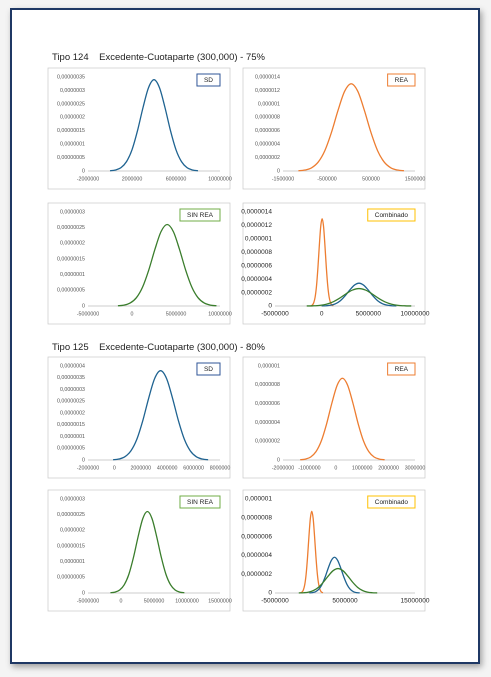  Describe the element at coordinates (72, 499) in the screenshot. I see `y-tick-label: 0,0000003` at that location.